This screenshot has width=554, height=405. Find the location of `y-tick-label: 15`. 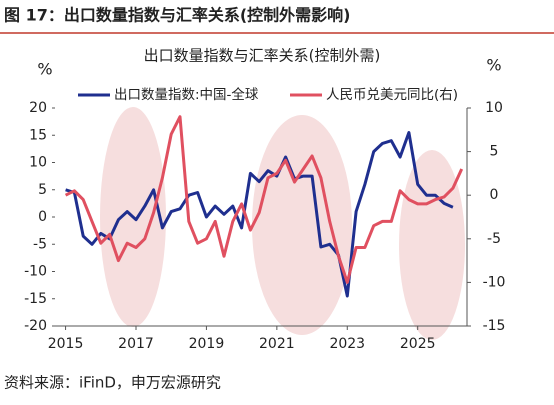

y-tick-label: 15 is located at coordinates (38, 135).